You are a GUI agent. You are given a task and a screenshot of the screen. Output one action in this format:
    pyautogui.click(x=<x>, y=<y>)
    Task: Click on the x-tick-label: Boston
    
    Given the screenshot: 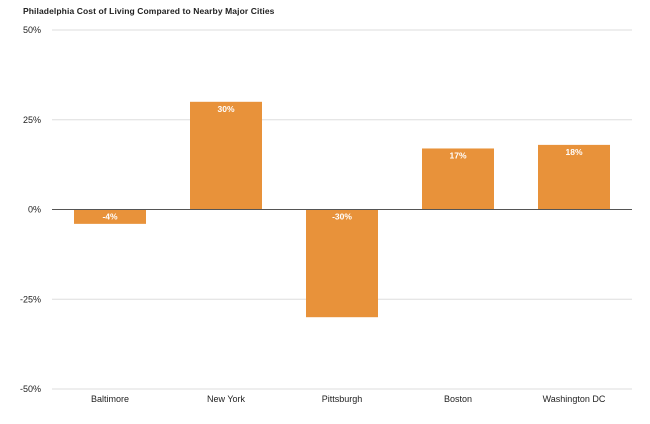 What is the action you would take?
    pyautogui.click(x=458, y=399)
    